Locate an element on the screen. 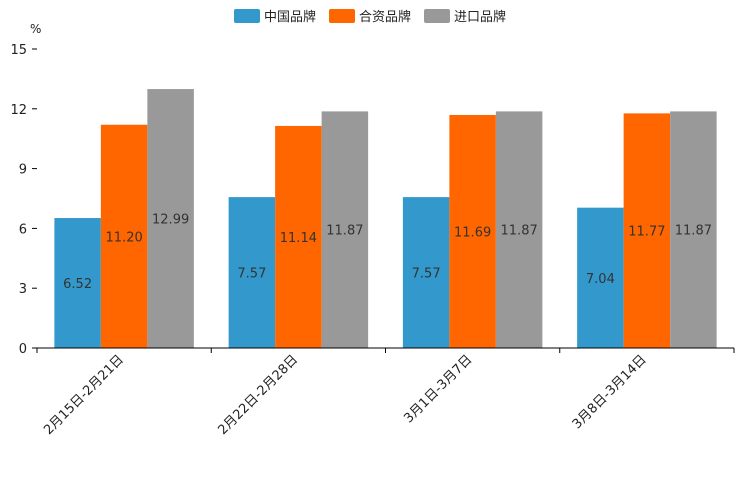 The width and height of the screenshot is (744, 496). bar-value-label: 7.04 is located at coordinates (600, 279).